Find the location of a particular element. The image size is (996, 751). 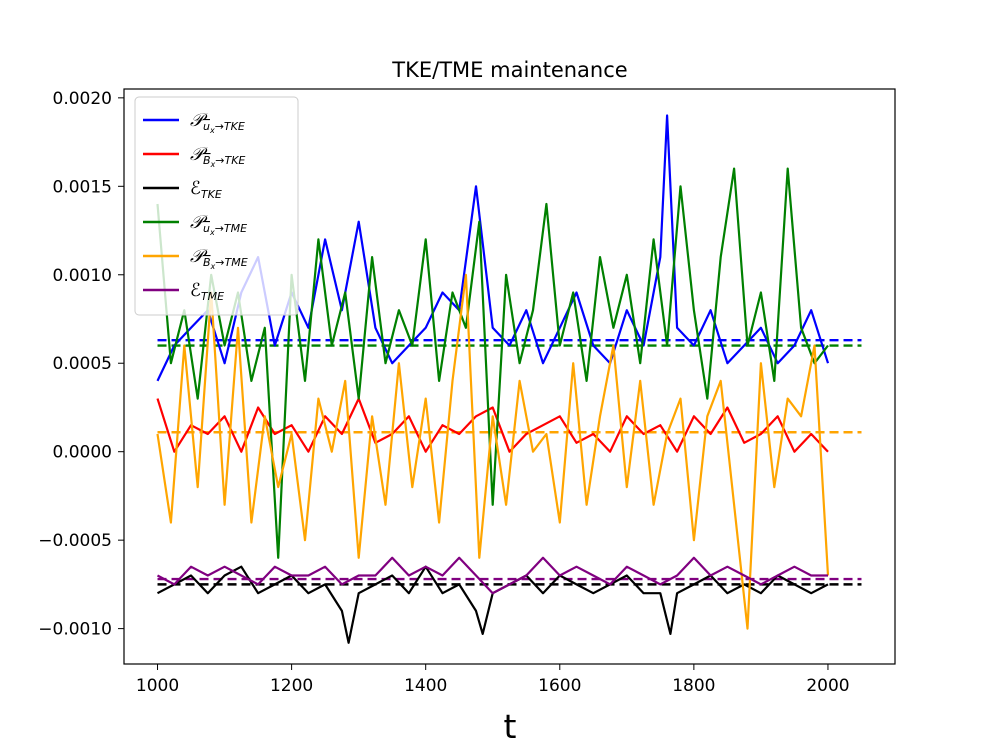

y-tick-label: 0.0005 is located at coordinates (82, 364).